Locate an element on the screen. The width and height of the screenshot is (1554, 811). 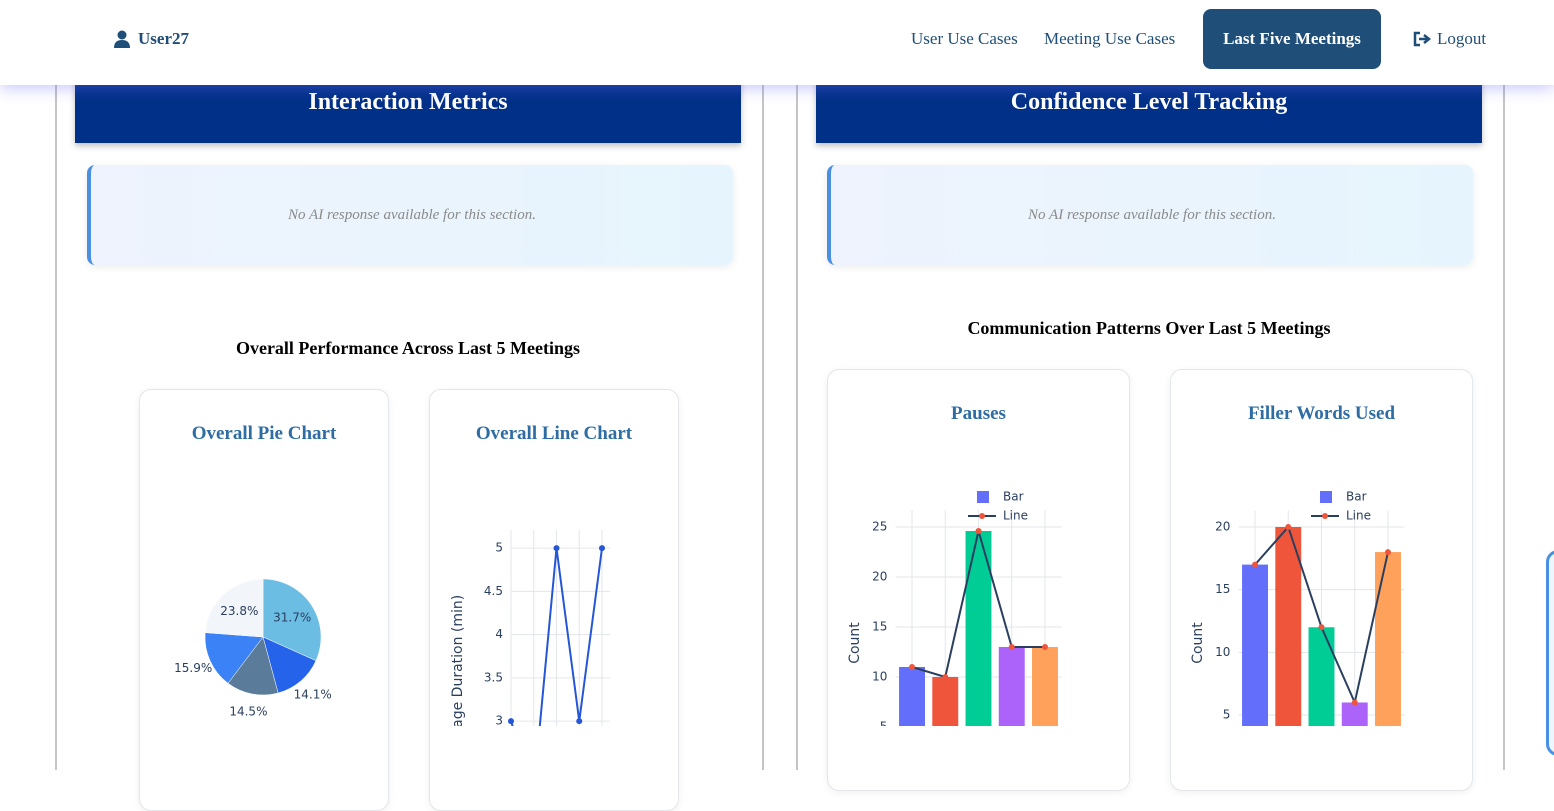
chart-title: Pauses is located at coordinates (978, 413).